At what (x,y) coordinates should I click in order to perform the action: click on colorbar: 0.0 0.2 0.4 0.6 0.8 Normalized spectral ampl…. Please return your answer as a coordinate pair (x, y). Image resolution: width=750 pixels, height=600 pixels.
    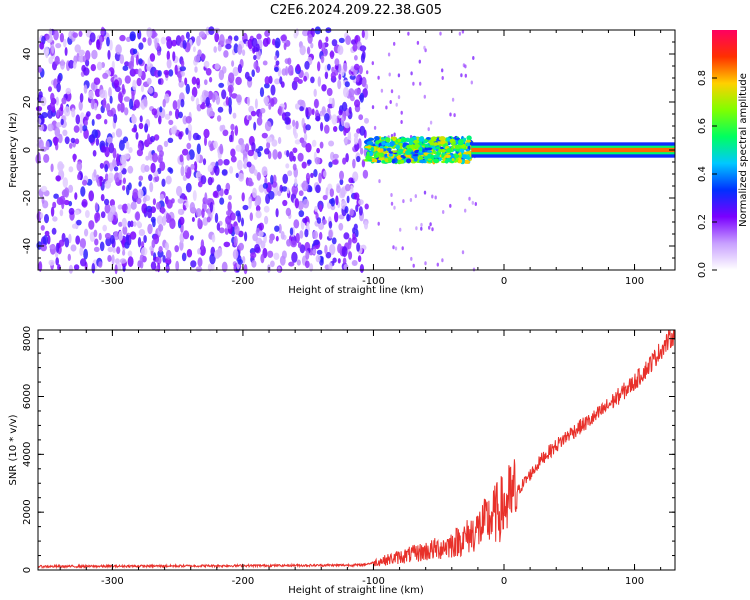
    Looking at the image, I should click on (723, 154).